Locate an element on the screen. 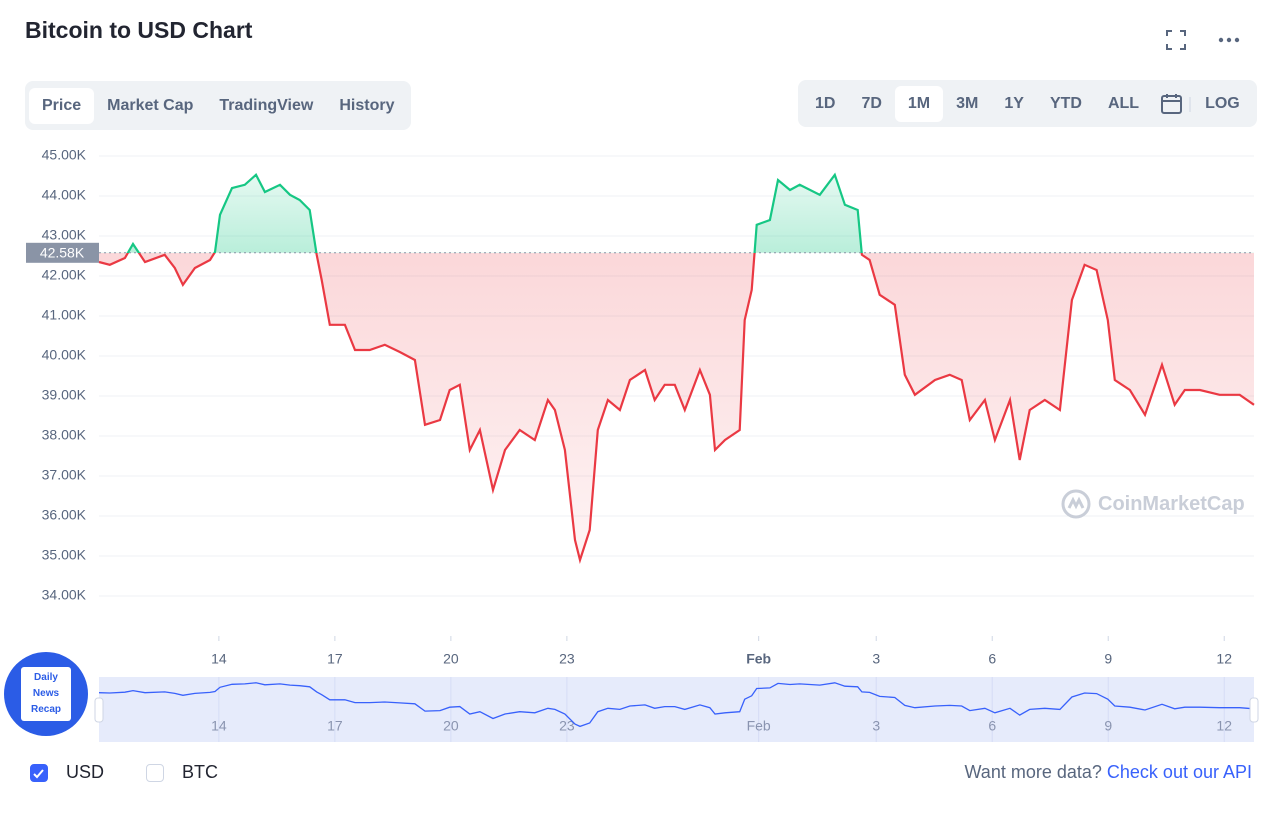 Image resolution: width=1280 pixels, height=813 pixels. watermark: CoinMarketCap is located at coordinates (1152, 504).